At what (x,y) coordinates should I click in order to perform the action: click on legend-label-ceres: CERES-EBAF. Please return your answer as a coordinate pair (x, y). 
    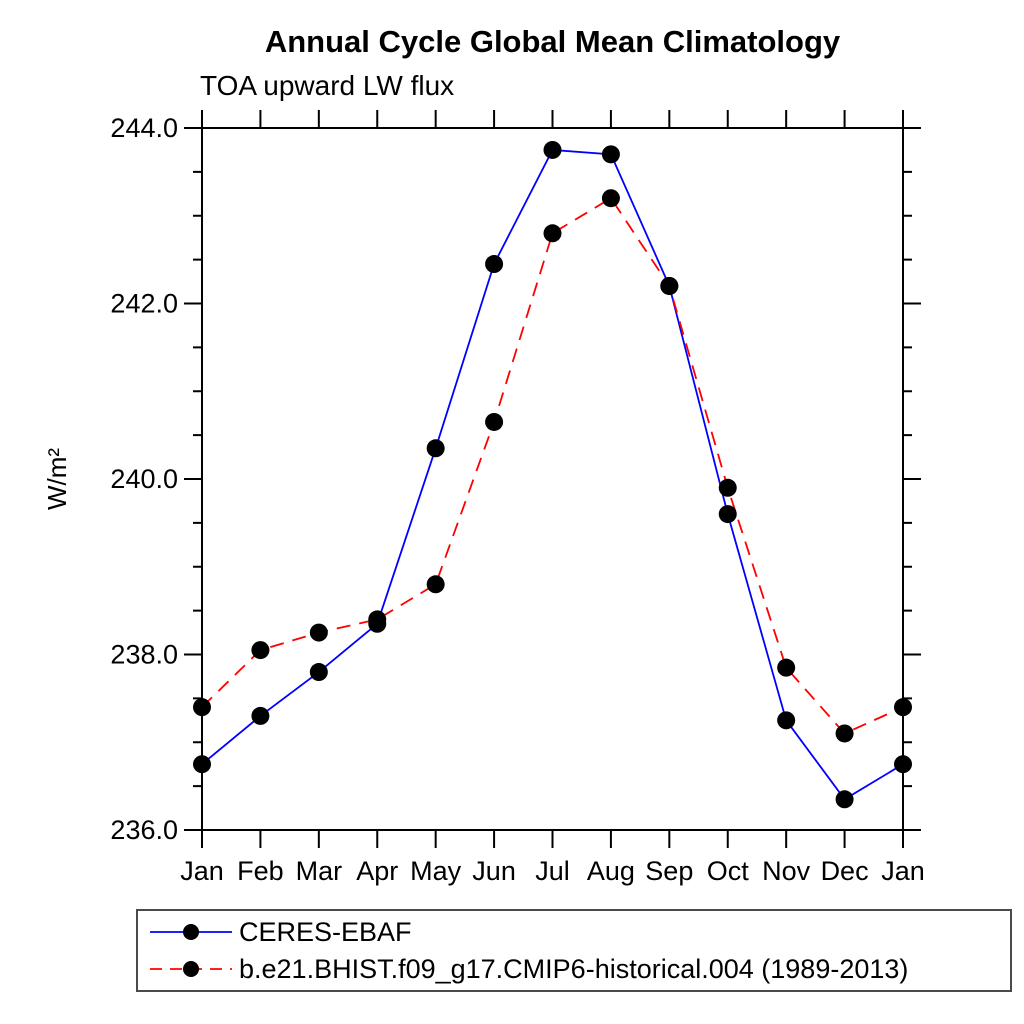
    Looking at the image, I should click on (325, 931).